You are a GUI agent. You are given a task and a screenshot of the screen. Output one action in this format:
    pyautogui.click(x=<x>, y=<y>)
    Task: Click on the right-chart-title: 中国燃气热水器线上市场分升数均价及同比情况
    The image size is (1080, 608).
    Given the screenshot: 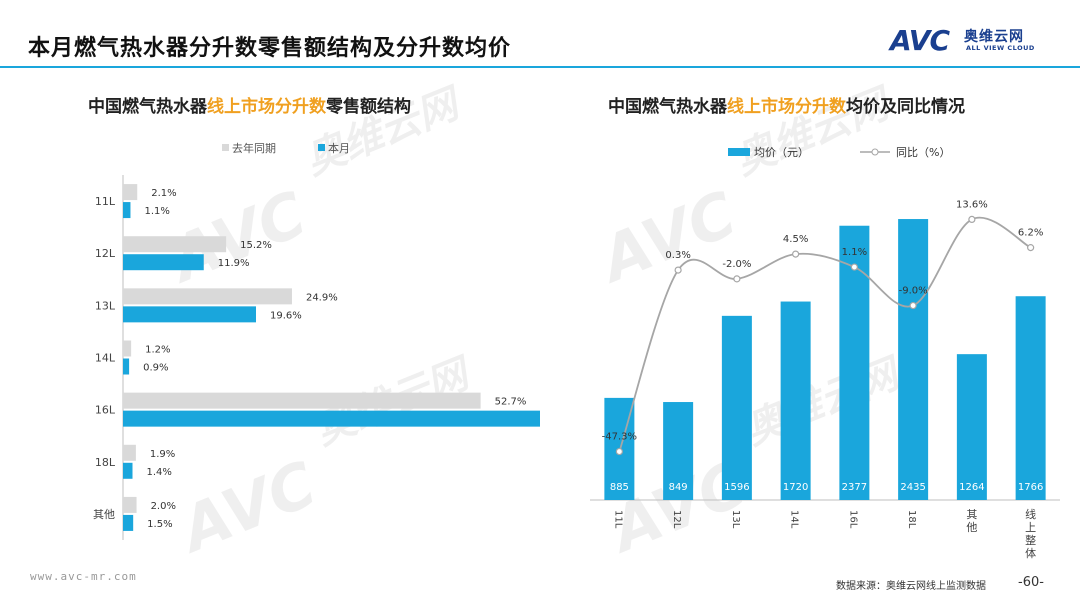 What is the action you would take?
    pyautogui.click(x=786, y=104)
    